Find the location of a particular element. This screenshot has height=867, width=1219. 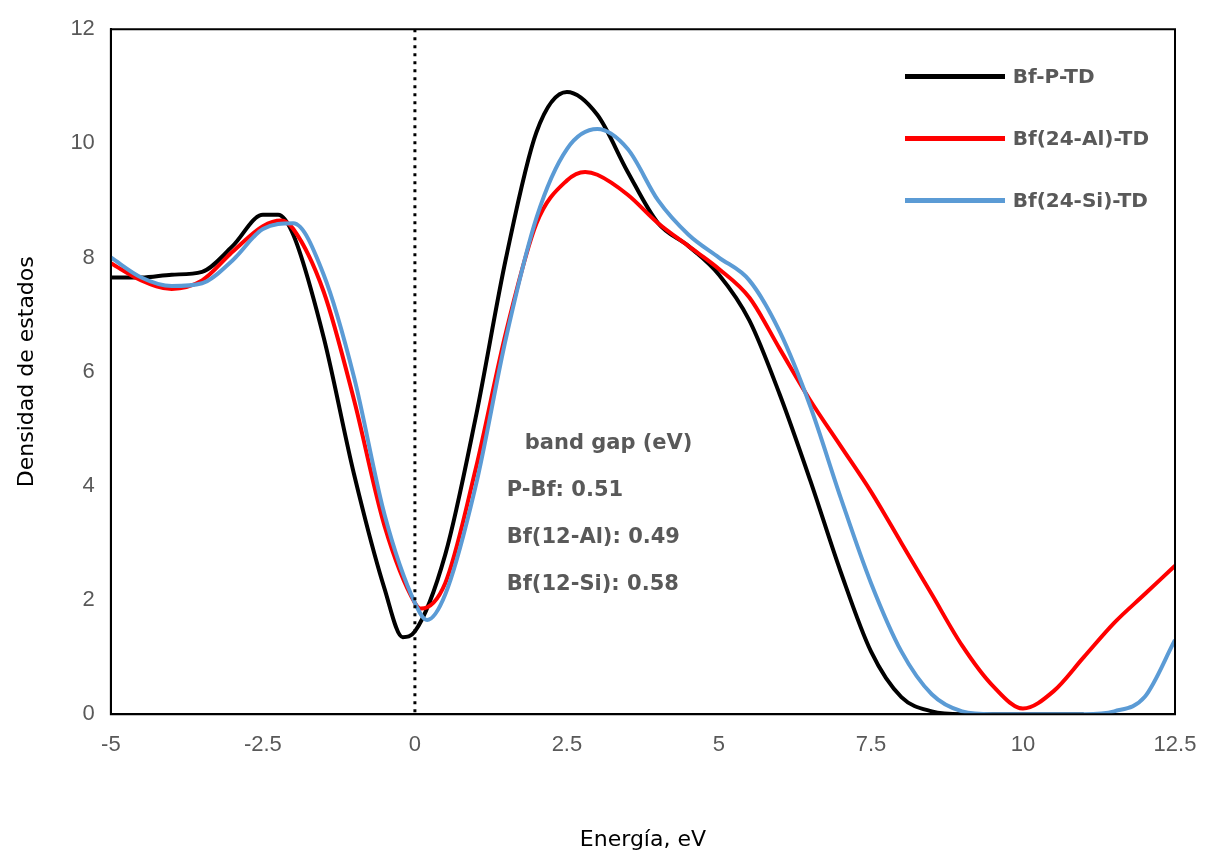

annotation: Bf(12-Si): 0.58 is located at coordinates (592, 583).